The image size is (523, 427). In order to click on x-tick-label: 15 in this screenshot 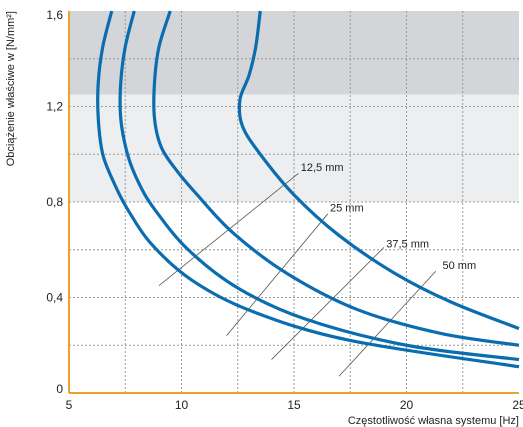, I will do `click(294, 405)`.